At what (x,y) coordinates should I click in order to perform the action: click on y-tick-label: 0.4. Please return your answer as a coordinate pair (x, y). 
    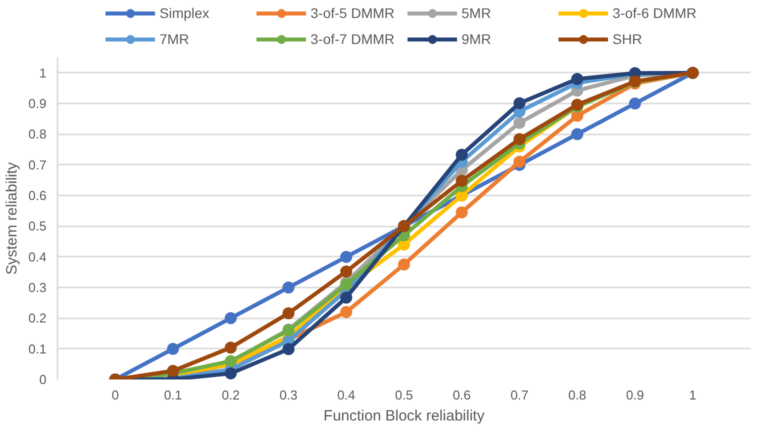
    Looking at the image, I should click on (37, 256).